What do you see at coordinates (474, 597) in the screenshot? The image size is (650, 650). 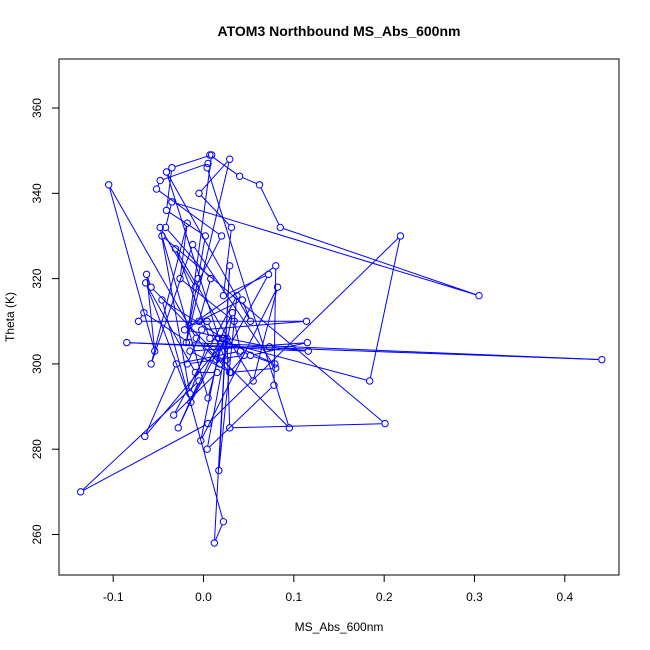 I see `x-tick-label: 0.3` at bounding box center [474, 597].